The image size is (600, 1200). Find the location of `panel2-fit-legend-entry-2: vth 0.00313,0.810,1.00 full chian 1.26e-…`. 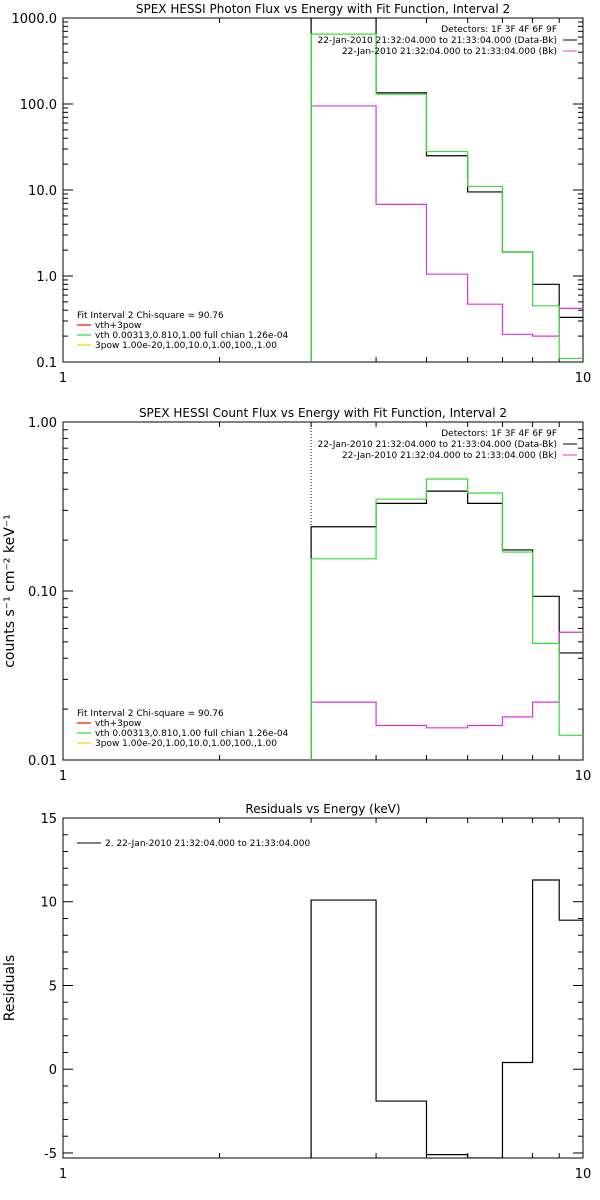

panel2-fit-legend-entry-2: vth 0.00313,0.810,1.00 full chian 1.26e-… is located at coordinates (192, 734).